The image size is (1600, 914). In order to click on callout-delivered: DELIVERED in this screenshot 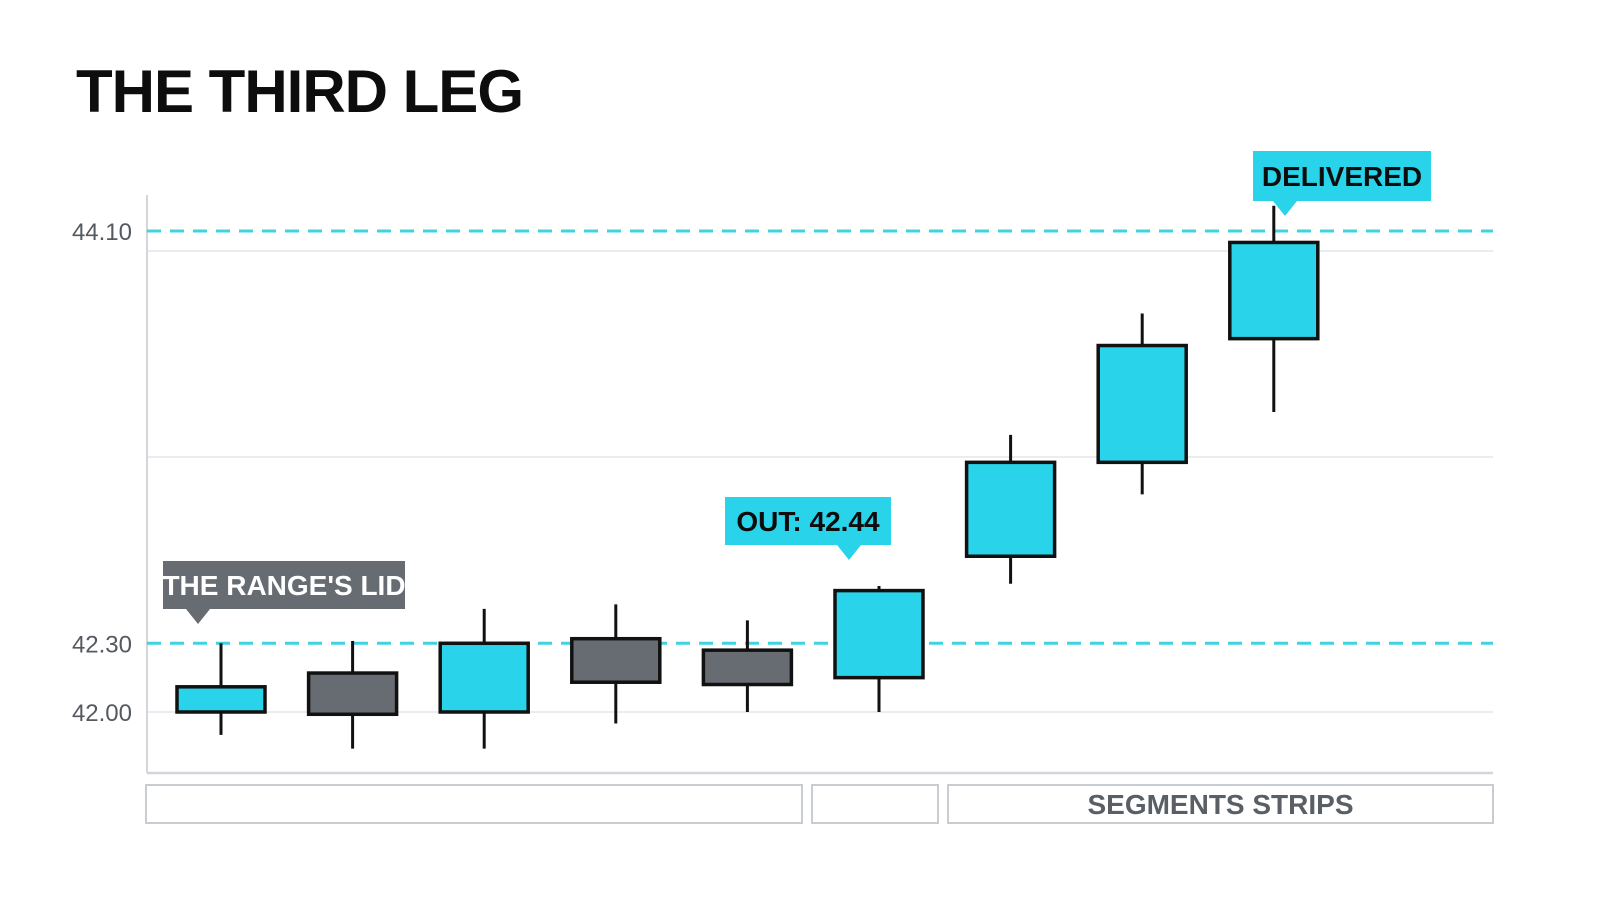, I will do `click(1342, 183)`.